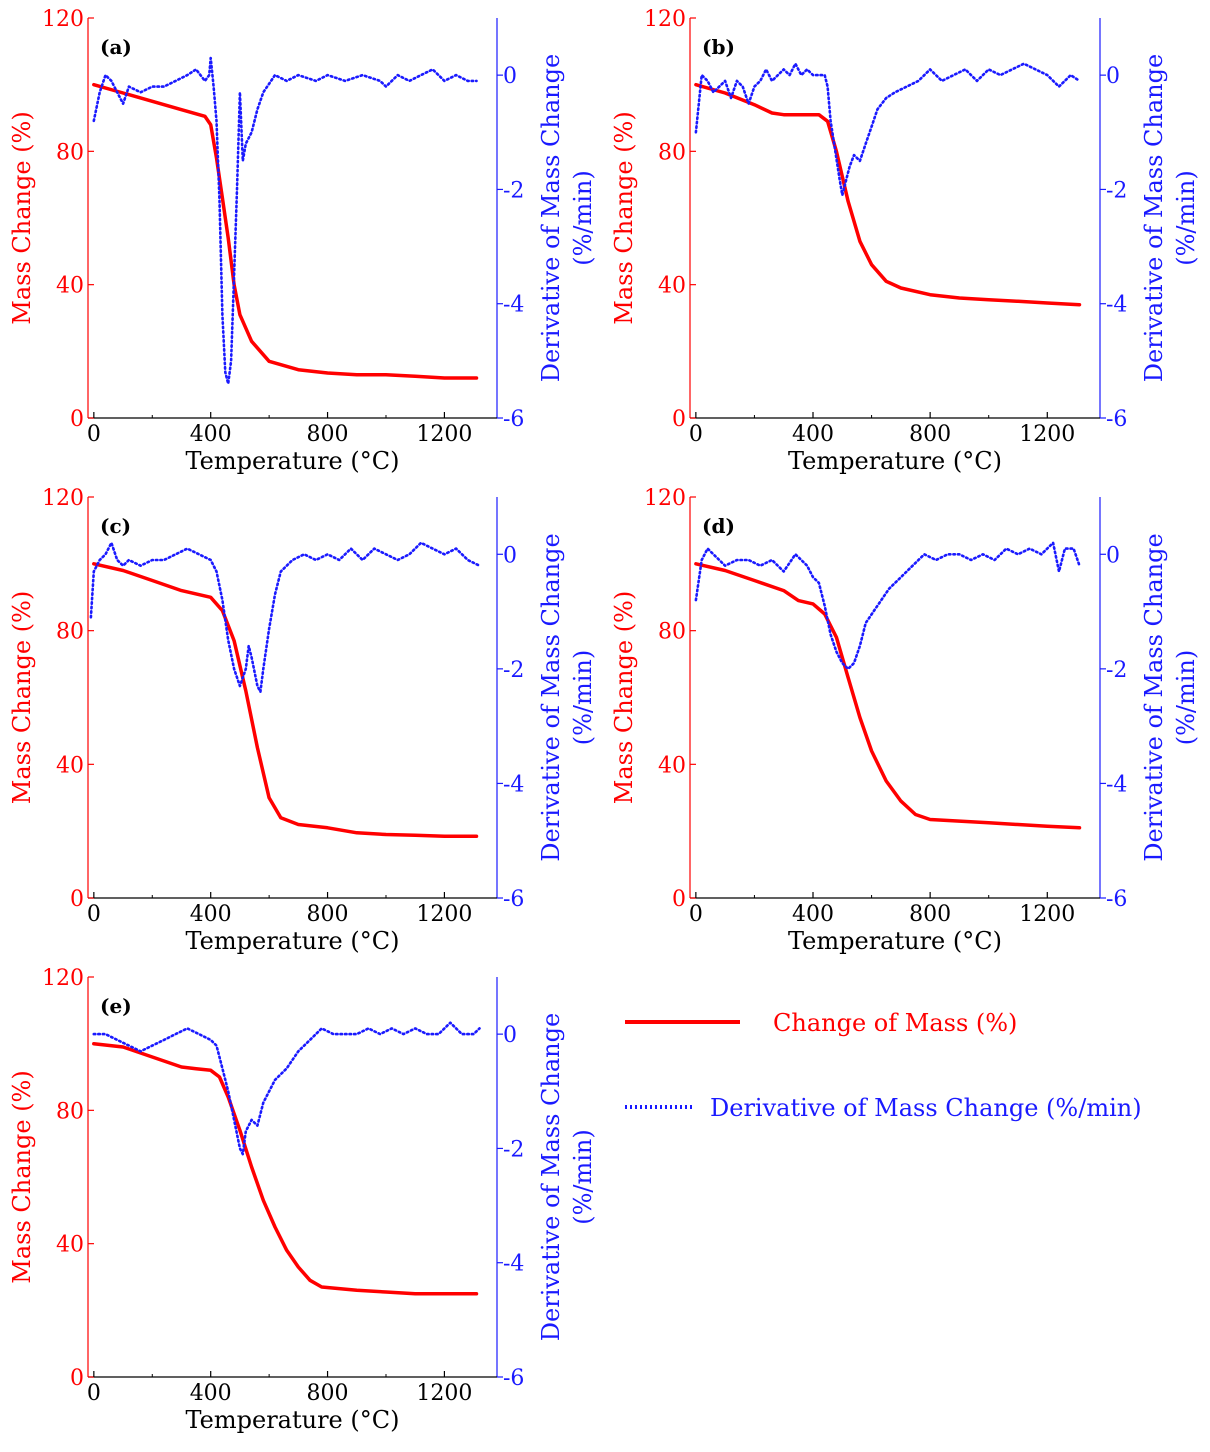  Describe the element at coordinates (115, 526) in the screenshot. I see `panel-label: (c)` at that location.